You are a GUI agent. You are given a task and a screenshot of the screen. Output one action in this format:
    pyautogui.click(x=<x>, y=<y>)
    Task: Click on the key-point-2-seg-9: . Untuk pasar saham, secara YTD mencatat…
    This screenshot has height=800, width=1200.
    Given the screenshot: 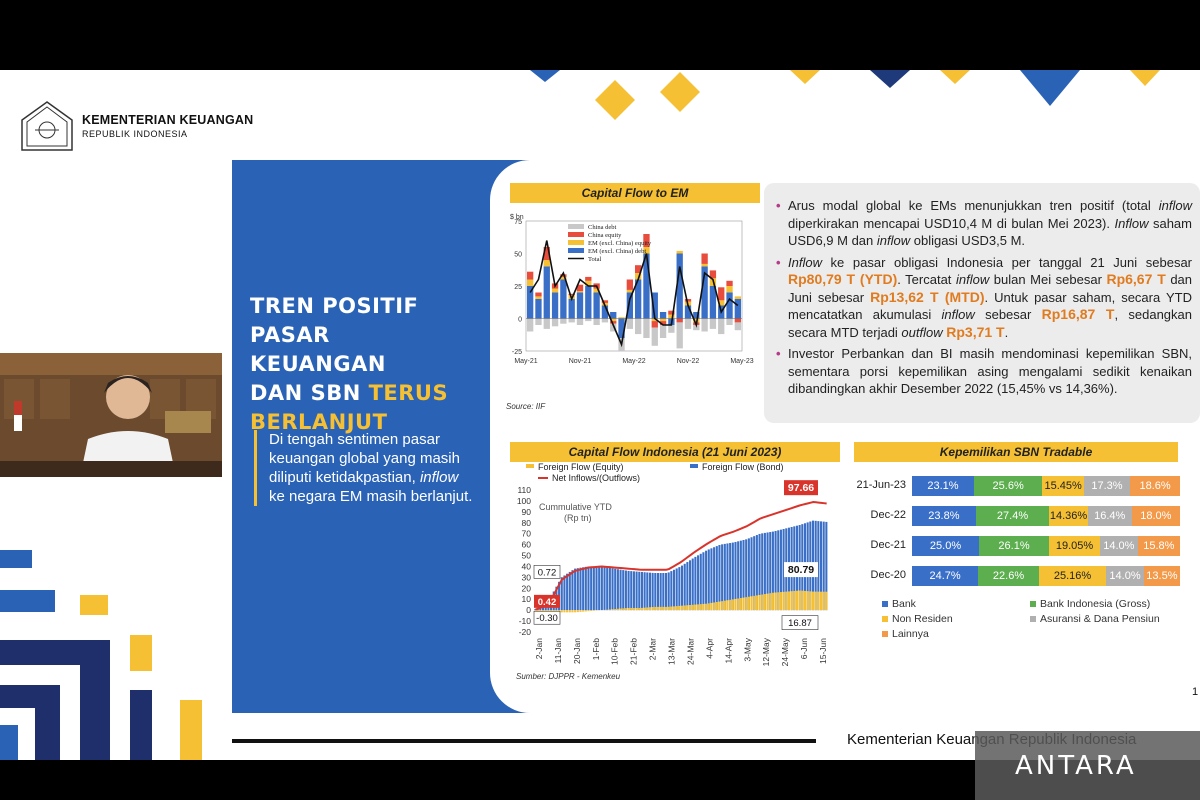 What is the action you would take?
    pyautogui.click(x=990, y=306)
    